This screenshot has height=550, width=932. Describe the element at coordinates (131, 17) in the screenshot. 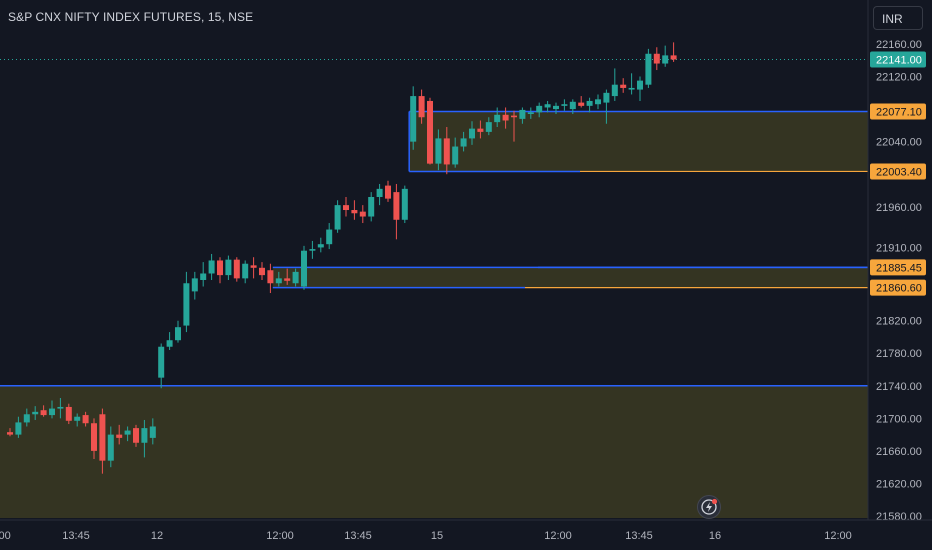

I see `symbol-title: S&P CNX NIFTY INDEX FUTURES, 15, NSE` at that location.